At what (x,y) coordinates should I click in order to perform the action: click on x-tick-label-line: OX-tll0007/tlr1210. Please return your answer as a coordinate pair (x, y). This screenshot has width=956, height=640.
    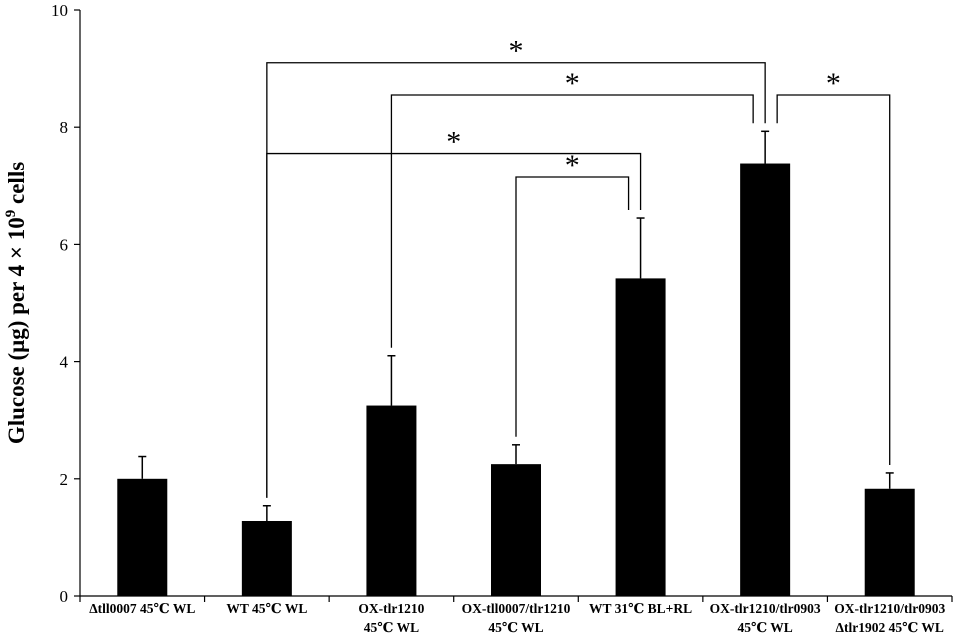
    Looking at the image, I should click on (516, 608).